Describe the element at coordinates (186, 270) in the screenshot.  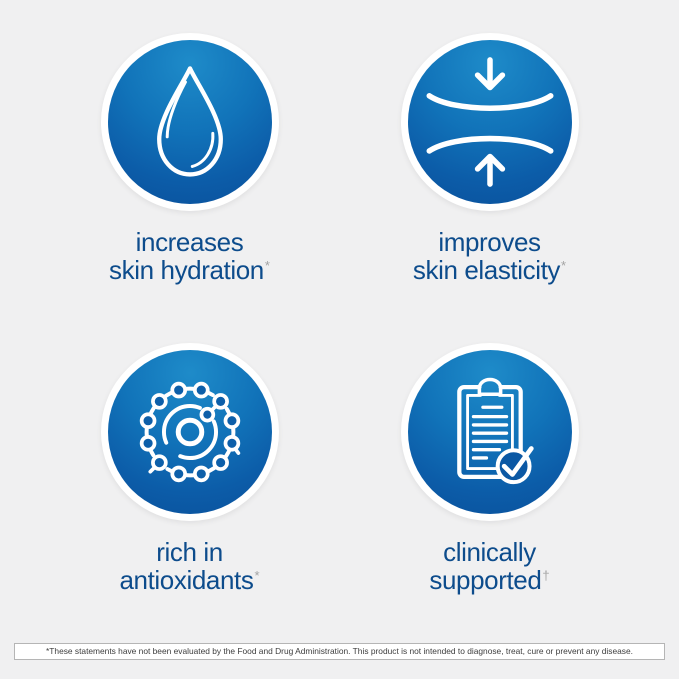
I see `feature-label-line2: skin hydration` at that location.